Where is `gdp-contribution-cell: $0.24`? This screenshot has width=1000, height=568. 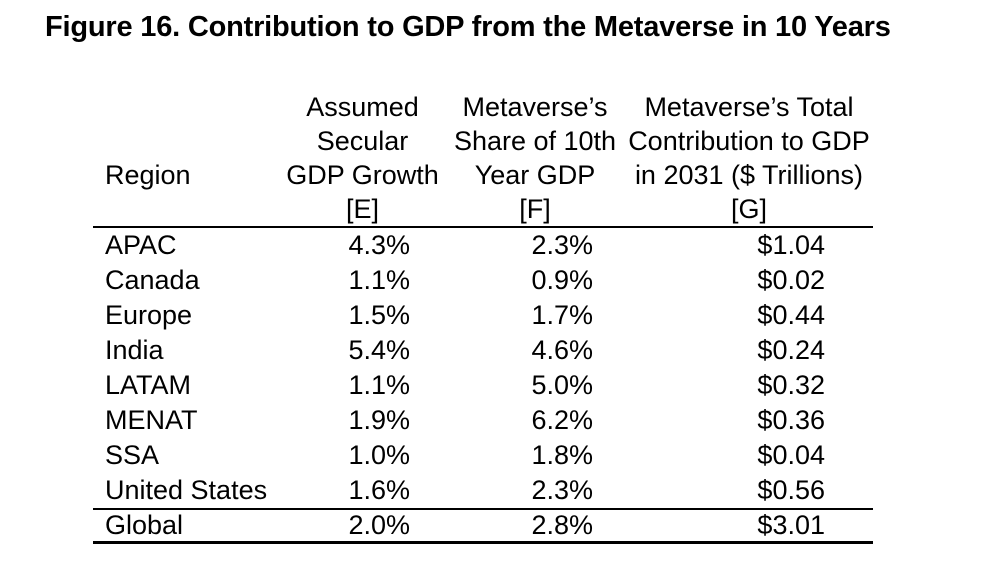
gdp-contribution-cell: $0.24 is located at coordinates (791, 350).